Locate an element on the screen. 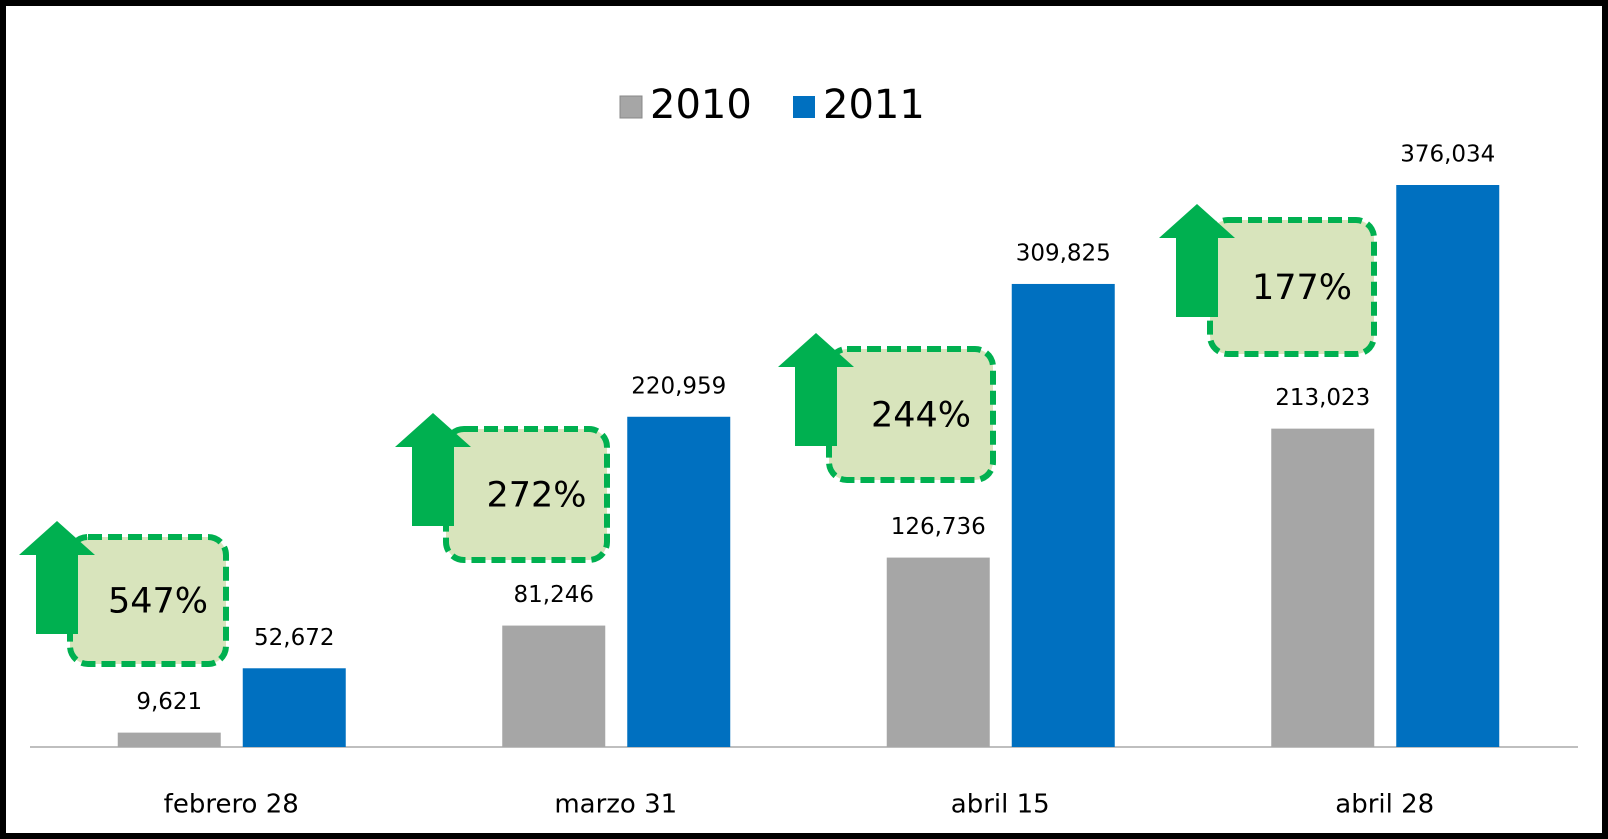 The image size is (1608, 839). value-label: 309,825 is located at coordinates (1063, 253).